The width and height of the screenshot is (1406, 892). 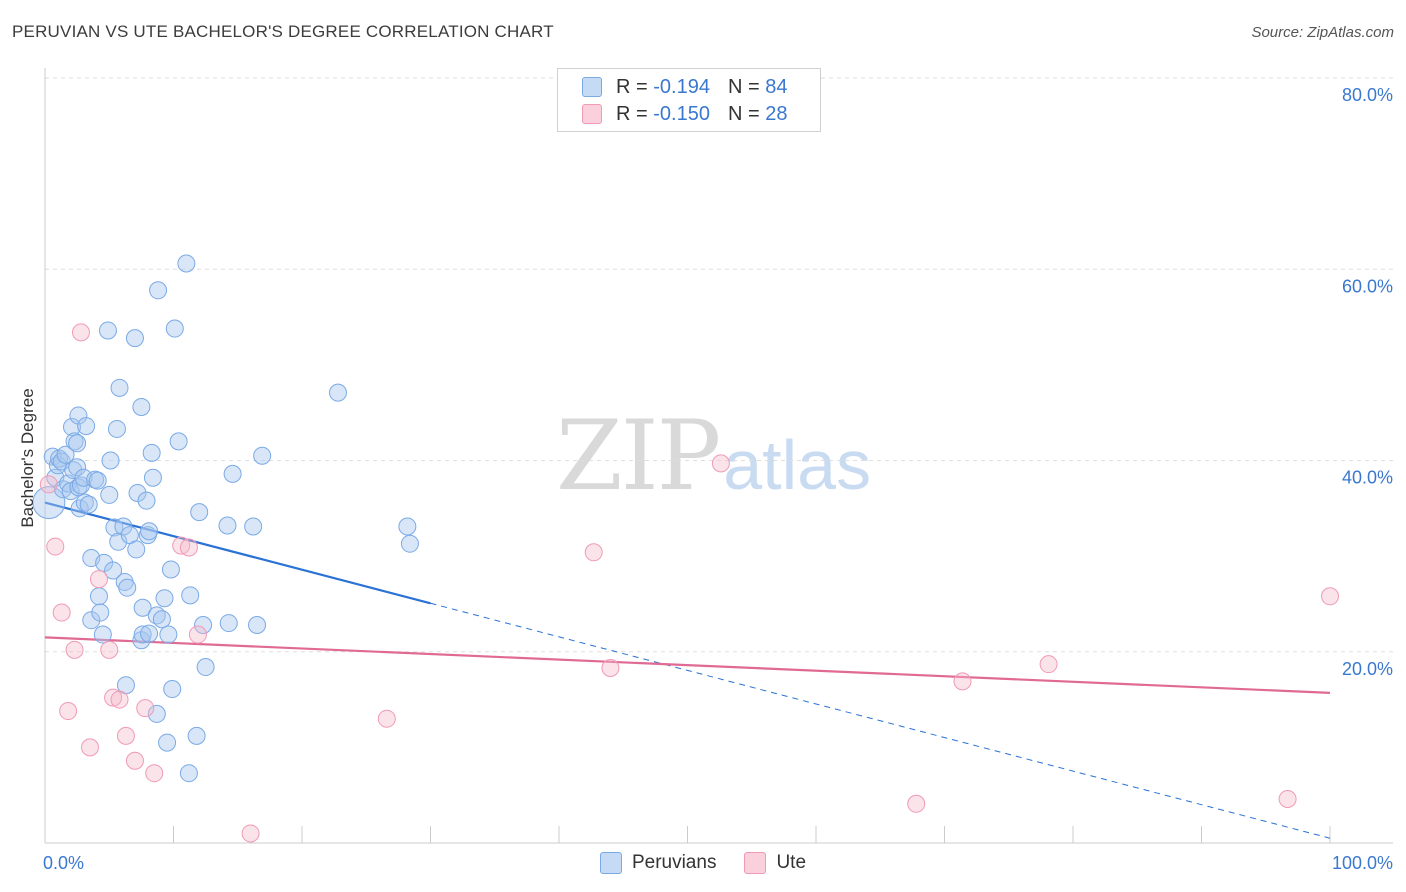 I want to click on legend-item-peruvians: Peruvians, so click(x=658, y=863).